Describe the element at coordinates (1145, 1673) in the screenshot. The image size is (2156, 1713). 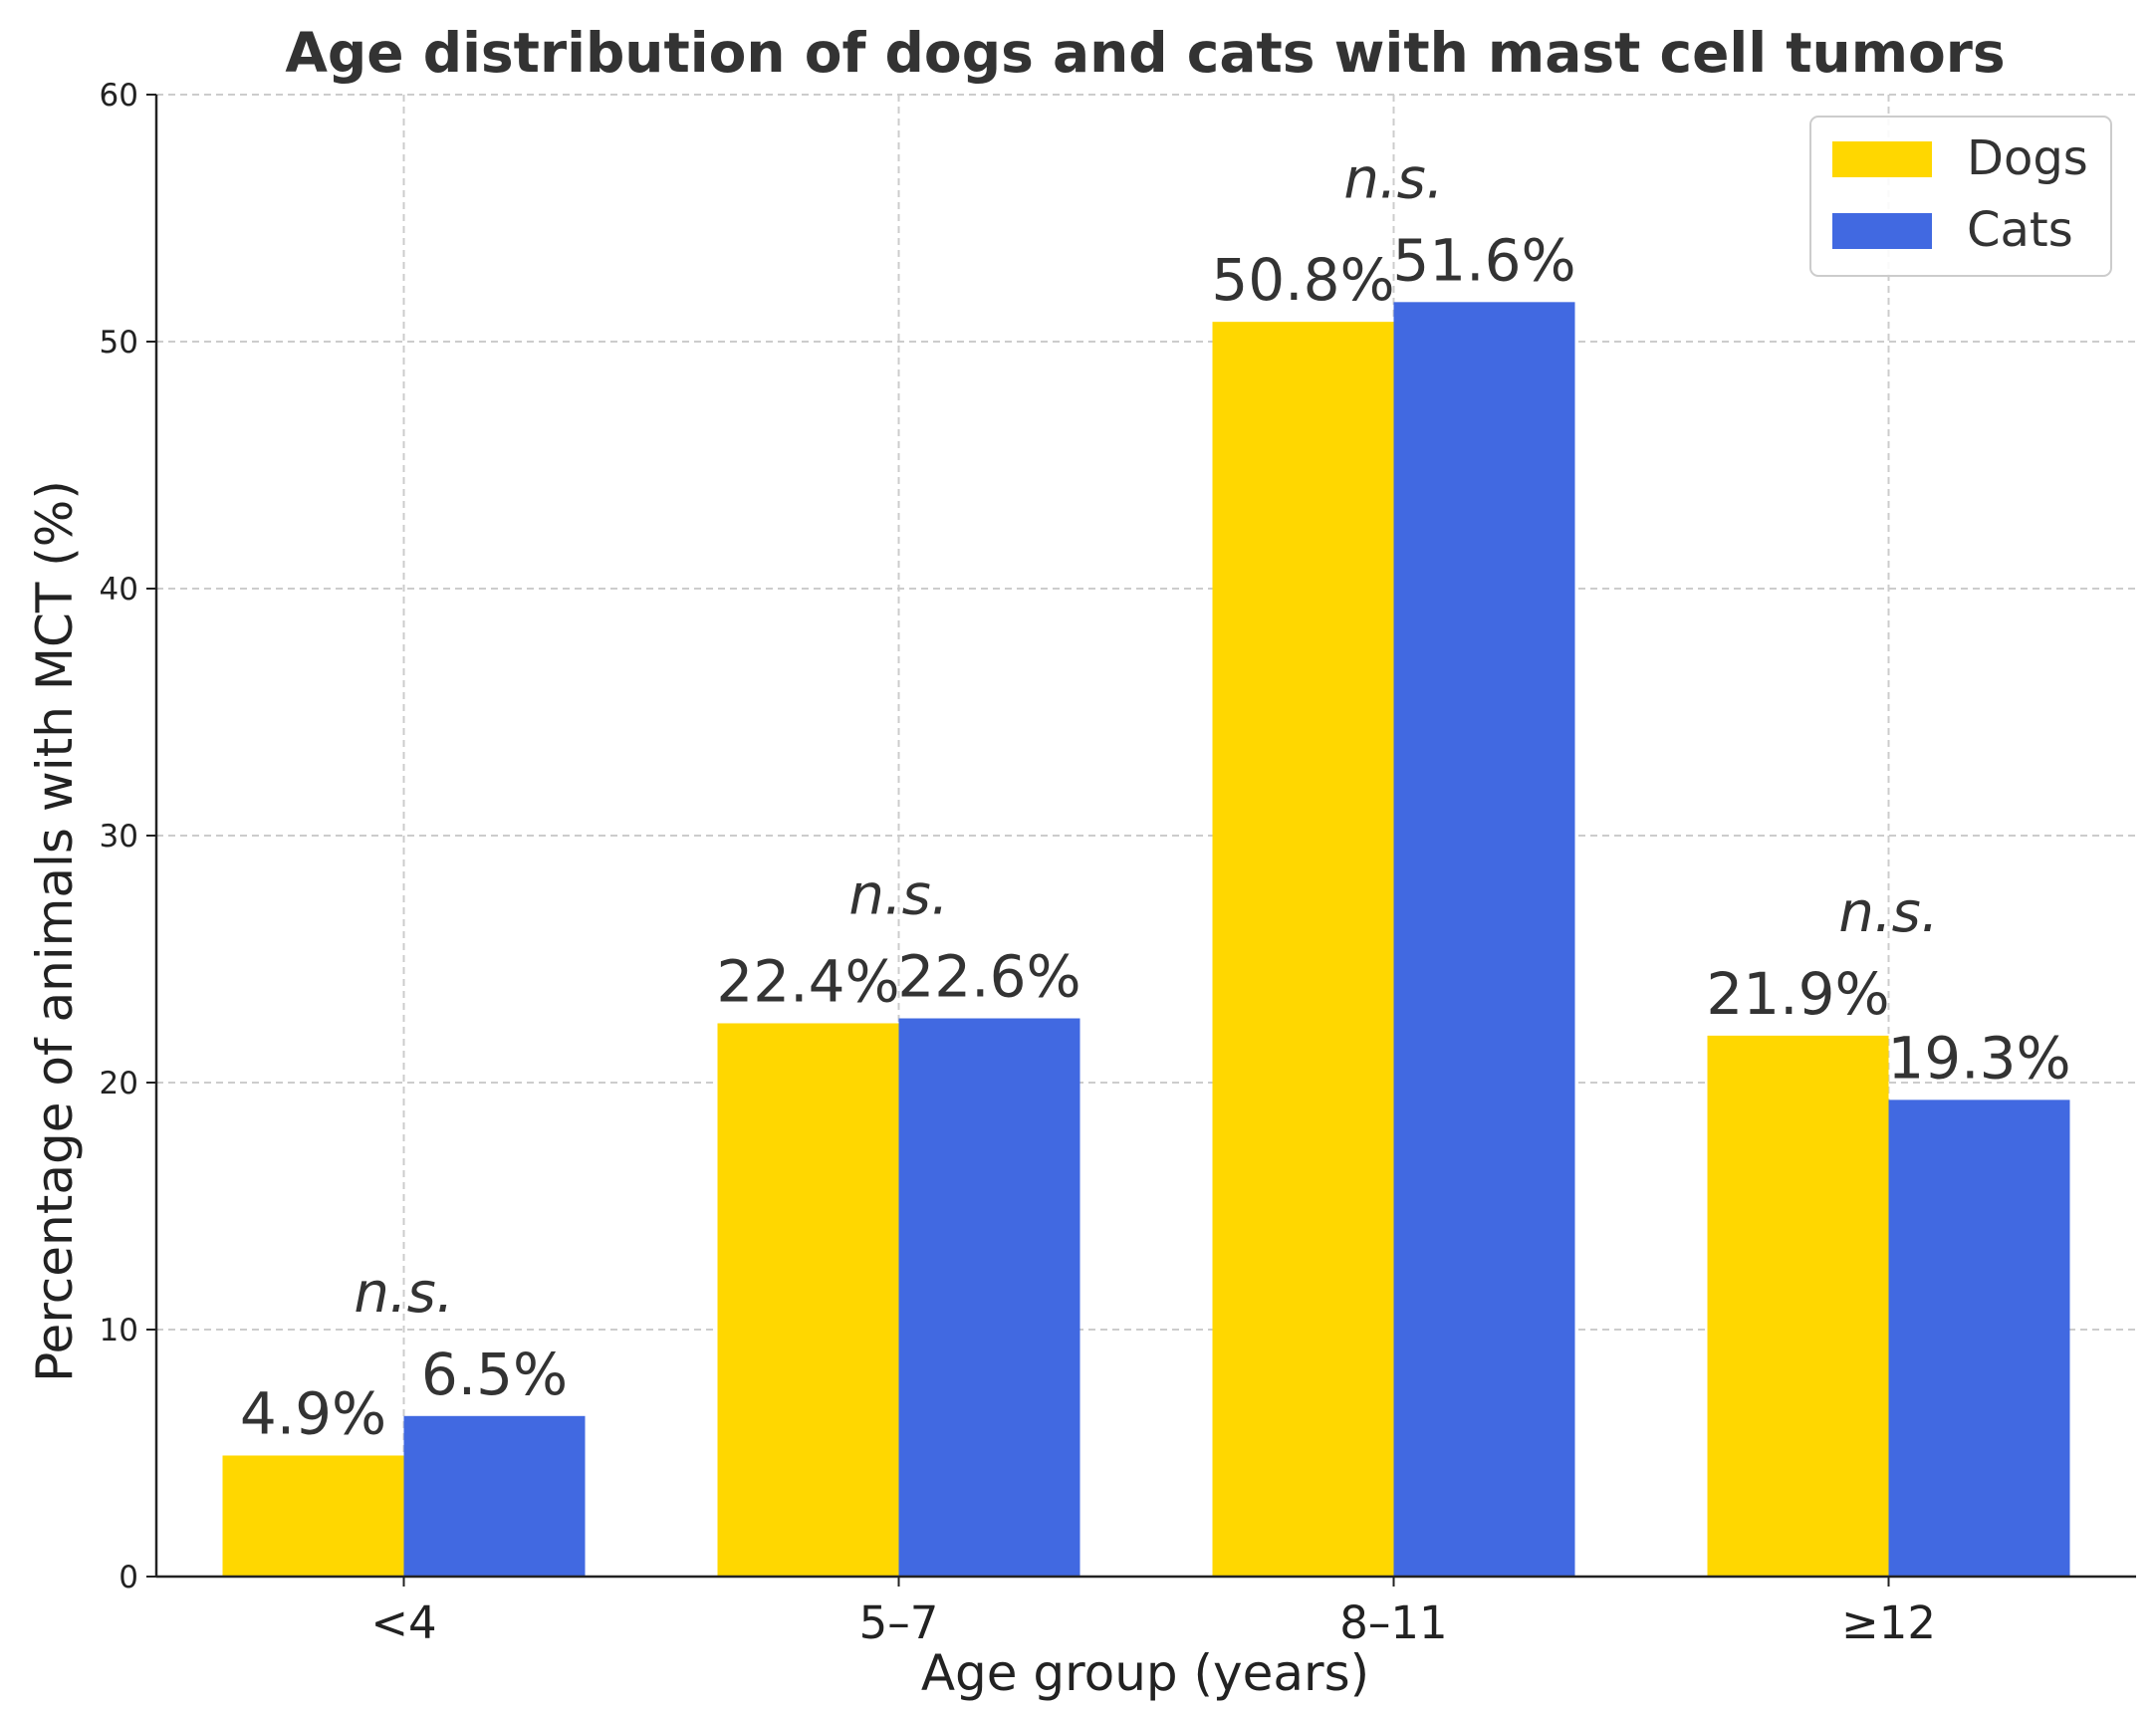
I see `x-axis-label: Age group (years)` at that location.